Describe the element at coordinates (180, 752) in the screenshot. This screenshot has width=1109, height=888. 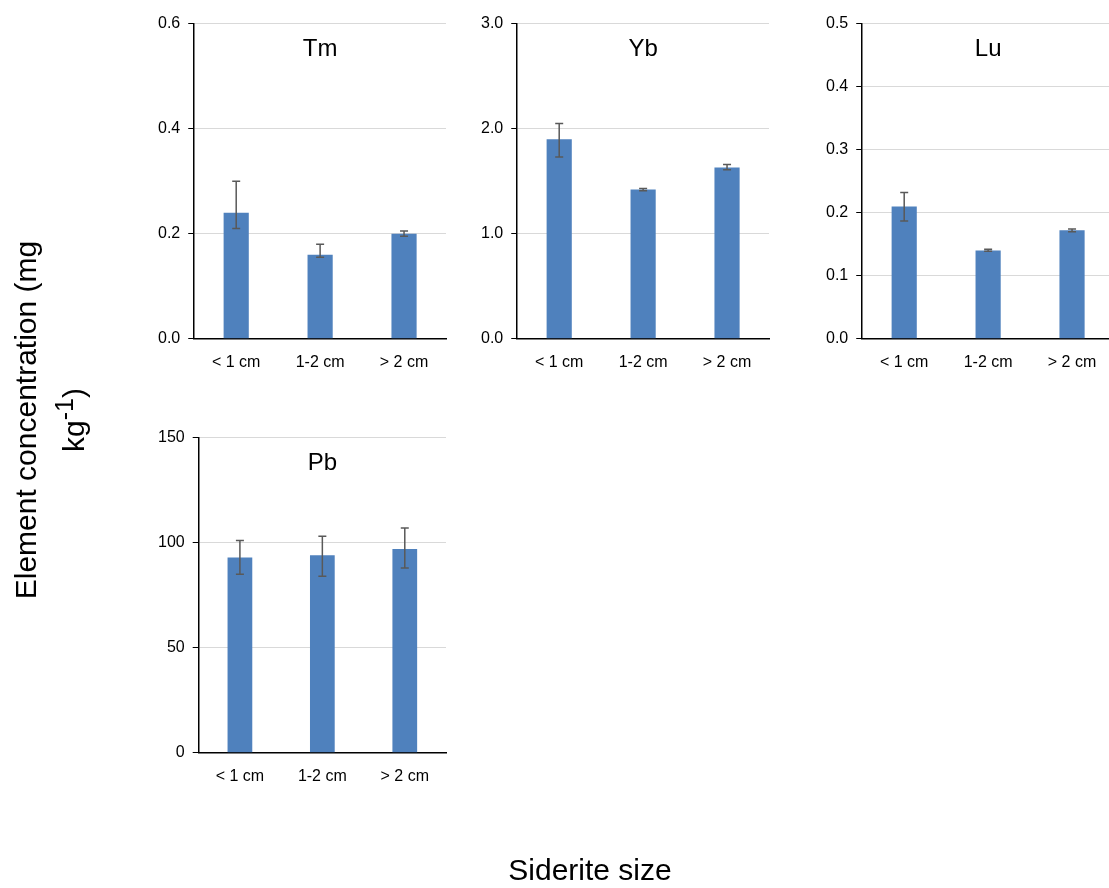
I see `y-tick-label: 0` at that location.